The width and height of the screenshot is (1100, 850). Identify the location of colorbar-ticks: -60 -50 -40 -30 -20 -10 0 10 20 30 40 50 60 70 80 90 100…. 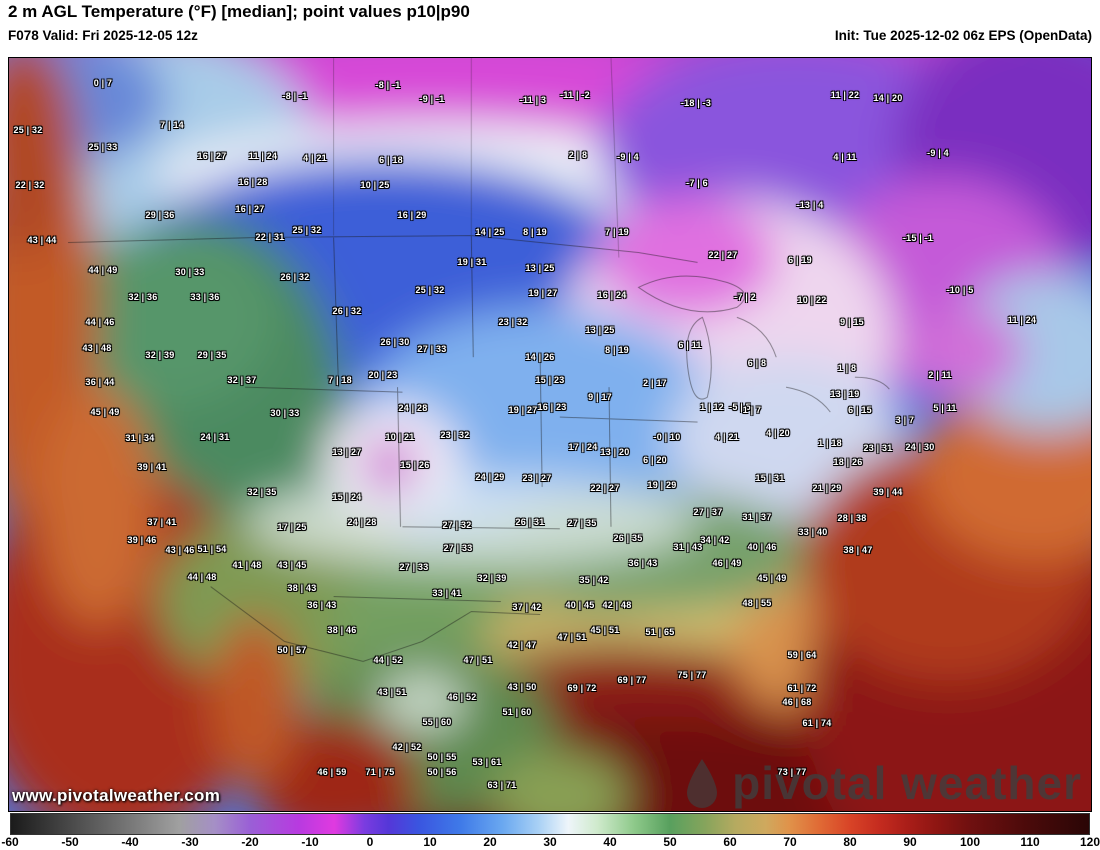
(550, 842).